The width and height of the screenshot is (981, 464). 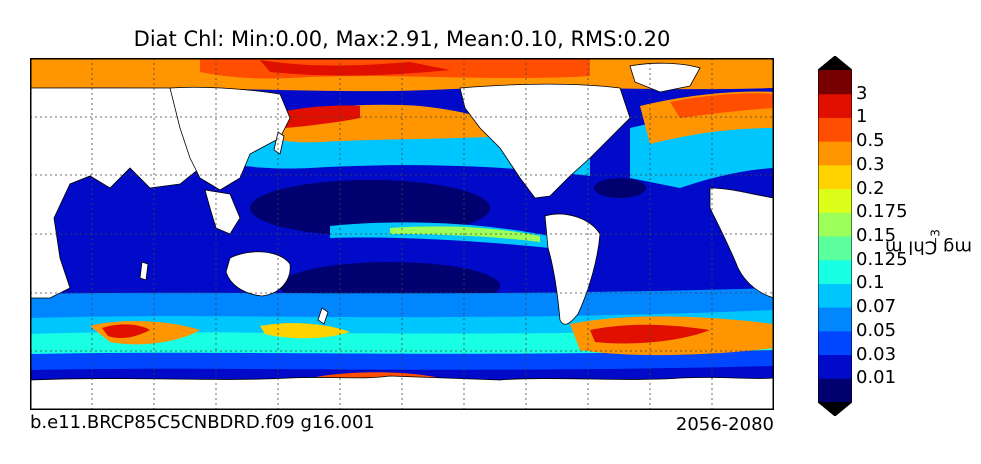 What do you see at coordinates (835, 409) in the screenshot?
I see `colorbar-min-arrow` at bounding box center [835, 409].